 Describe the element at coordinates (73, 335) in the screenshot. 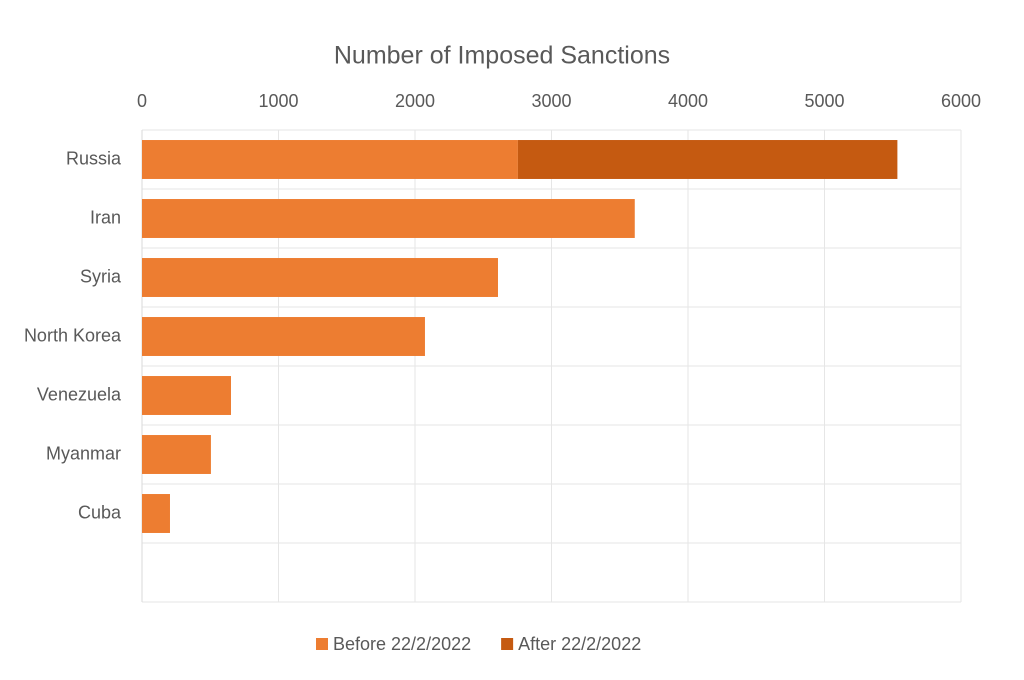

I see `y-tick-label: North Korea` at that location.